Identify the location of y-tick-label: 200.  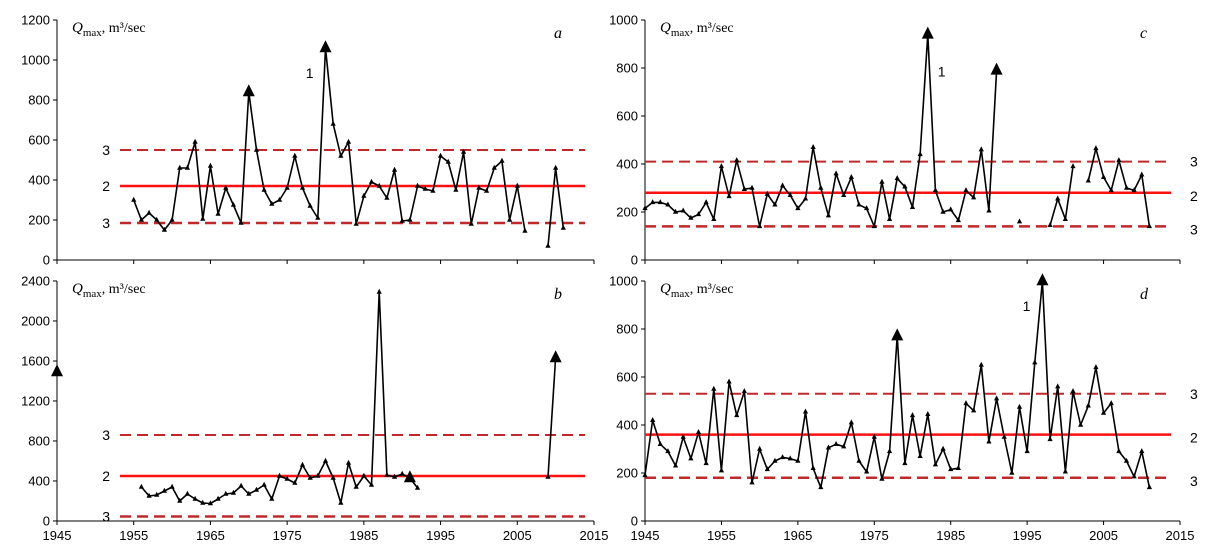
(627, 473).